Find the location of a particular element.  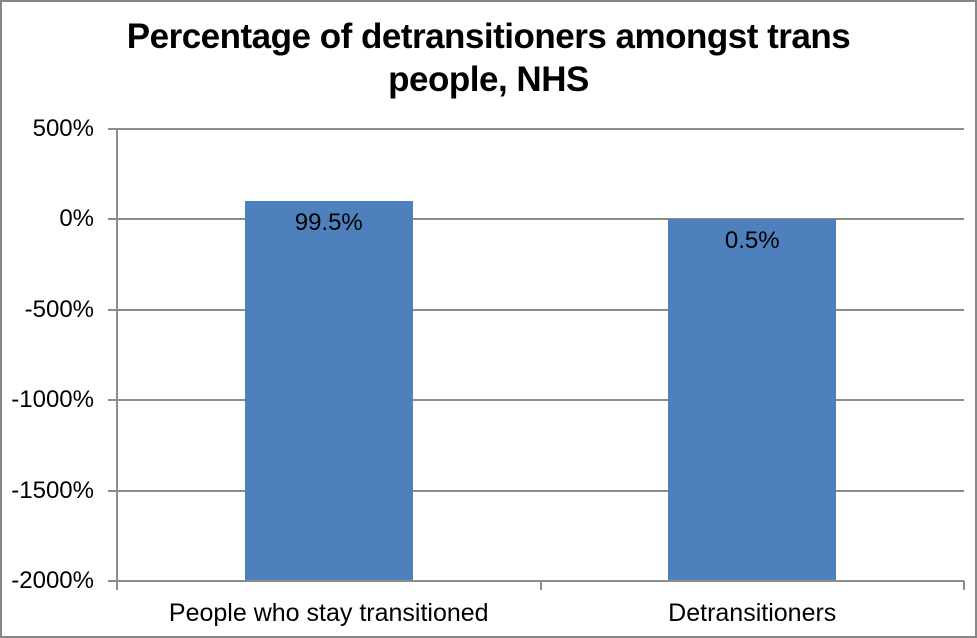

bar-value-label-people-who-stay-transitioned: 99.5% is located at coordinates (328, 223).